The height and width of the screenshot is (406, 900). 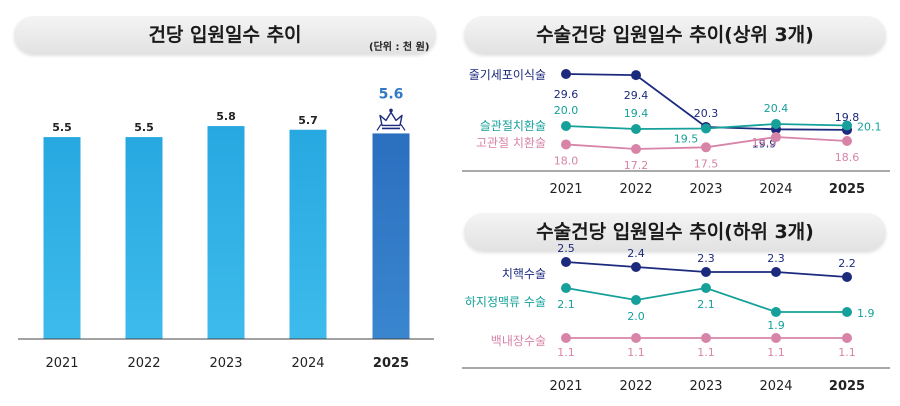 I want to click on data-label: 29.6, so click(x=566, y=94).